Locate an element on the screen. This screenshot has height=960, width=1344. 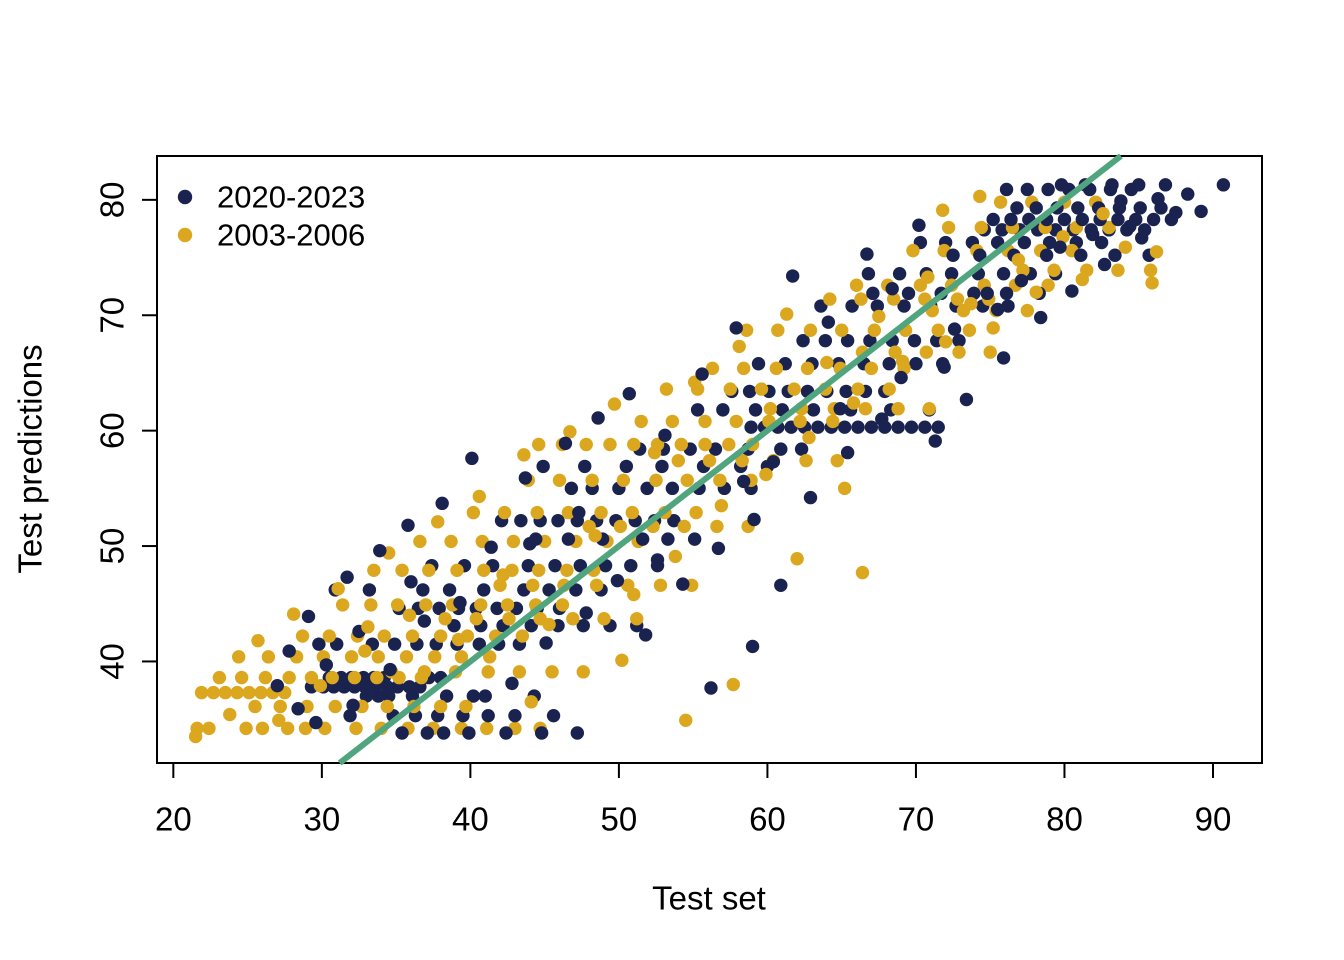
x-tick-label: 70 is located at coordinates (916, 819).